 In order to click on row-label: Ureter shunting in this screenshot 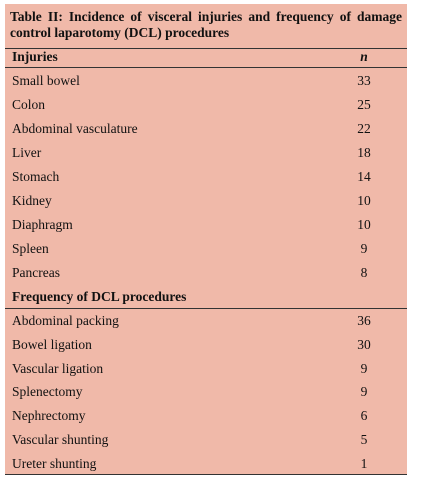, I will do `click(54, 463)`.